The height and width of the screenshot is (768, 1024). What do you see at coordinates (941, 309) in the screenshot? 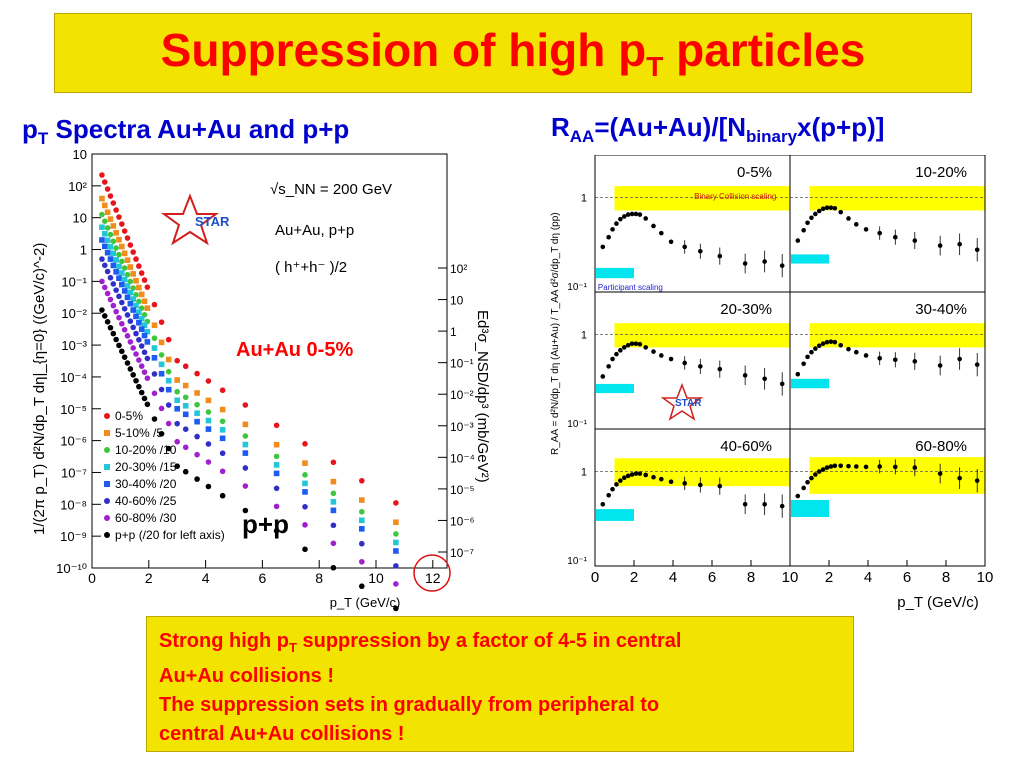
I see `raa-panel-title: 30-40%` at bounding box center [941, 309].